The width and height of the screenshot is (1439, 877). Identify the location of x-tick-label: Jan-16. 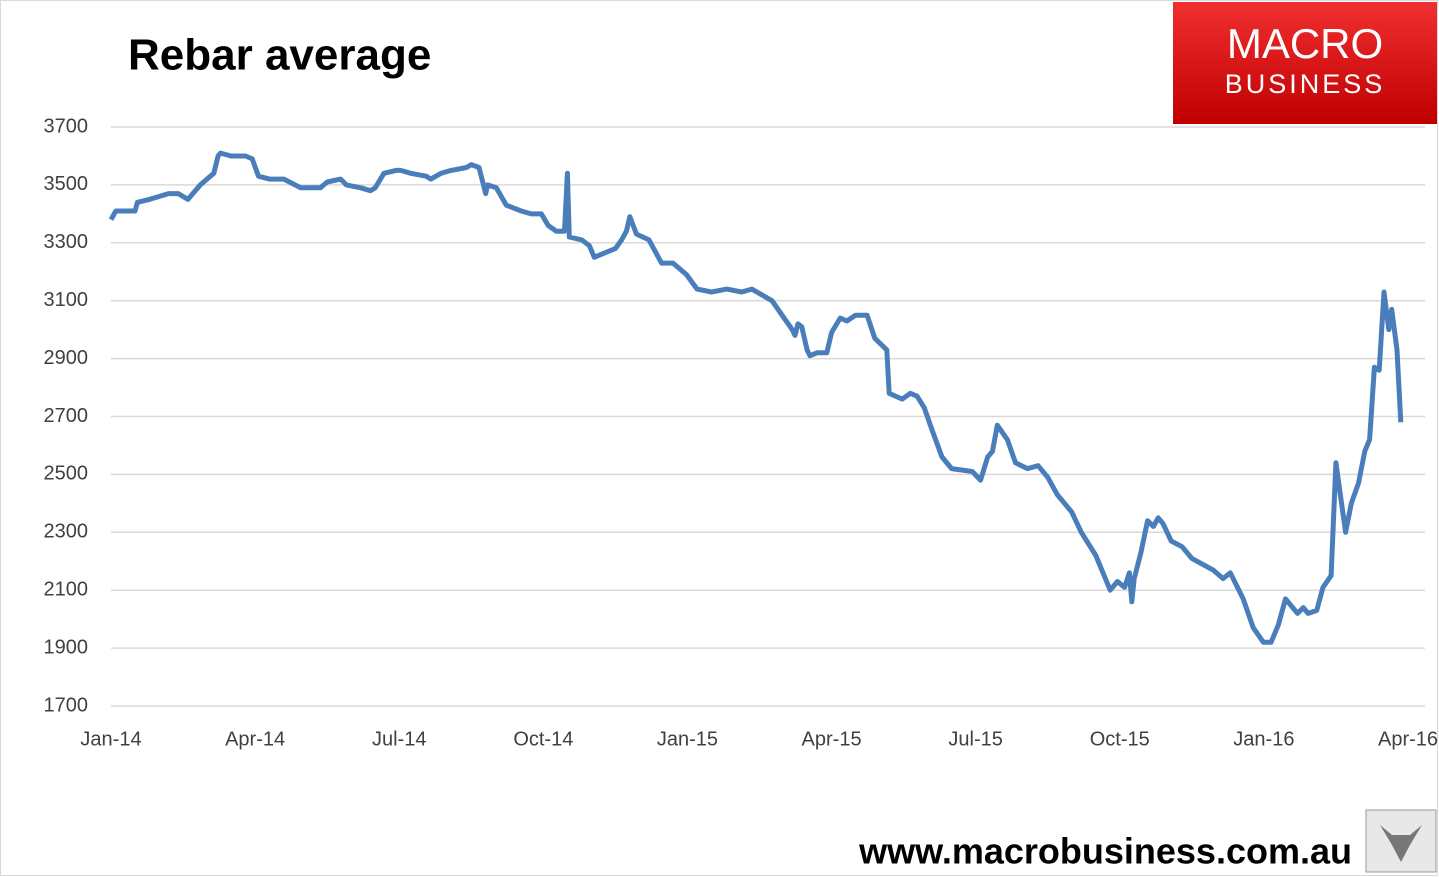
(1263, 739).